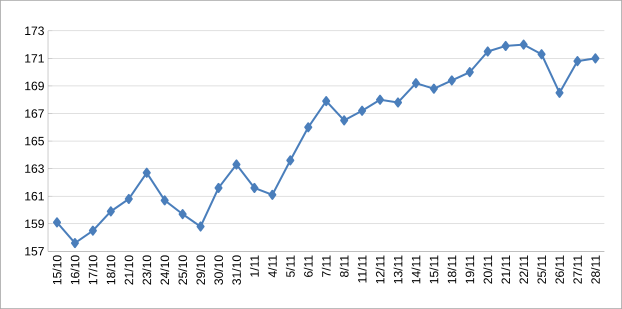  Describe the element at coordinates (577, 269) in the screenshot. I see `x-tick-label: 27/11` at that location.